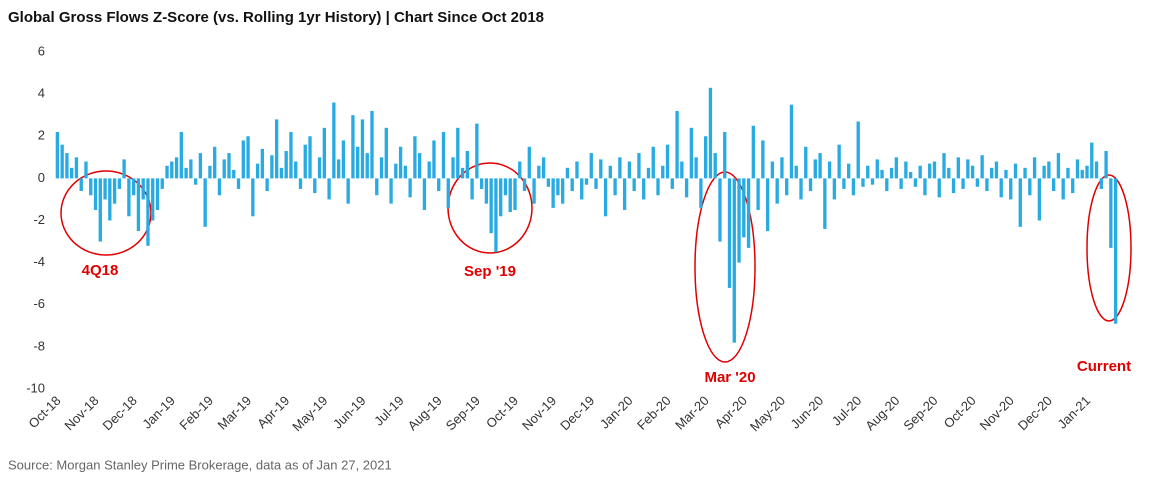 Image resolution: width=1153 pixels, height=485 pixels. Describe the element at coordinates (158, 412) in the screenshot. I see `x-tick-label: Jan-19` at that location.